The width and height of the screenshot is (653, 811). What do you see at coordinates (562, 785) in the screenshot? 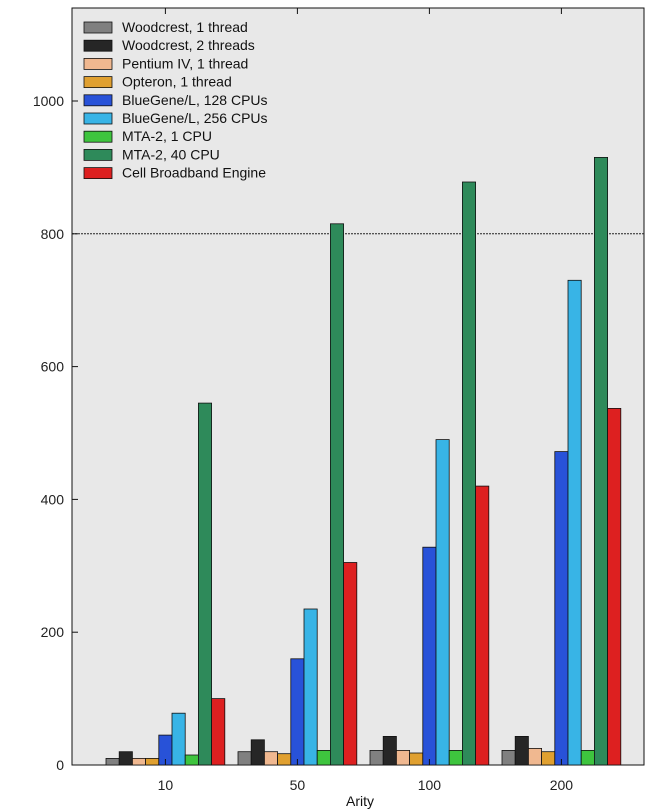
I see `x-tick-label: 200` at bounding box center [562, 785].